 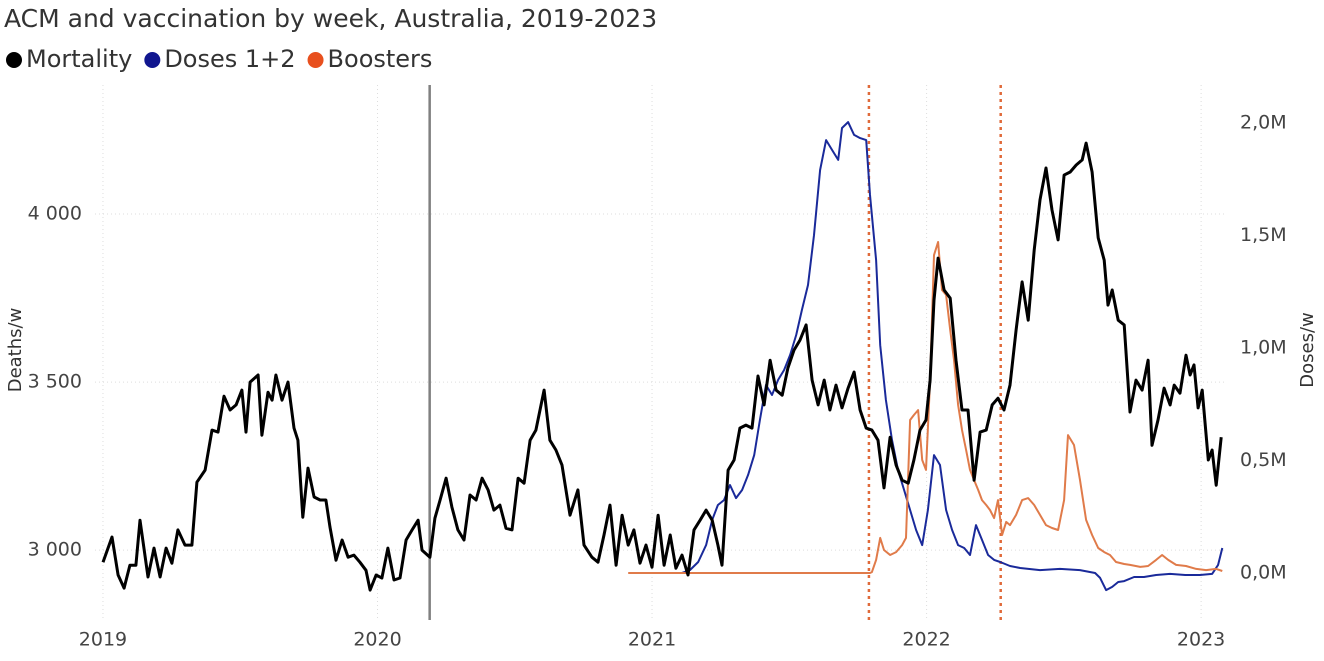 What do you see at coordinates (1307, 350) in the screenshot?
I see `y2-axis-label: Doses/w` at bounding box center [1307, 350].